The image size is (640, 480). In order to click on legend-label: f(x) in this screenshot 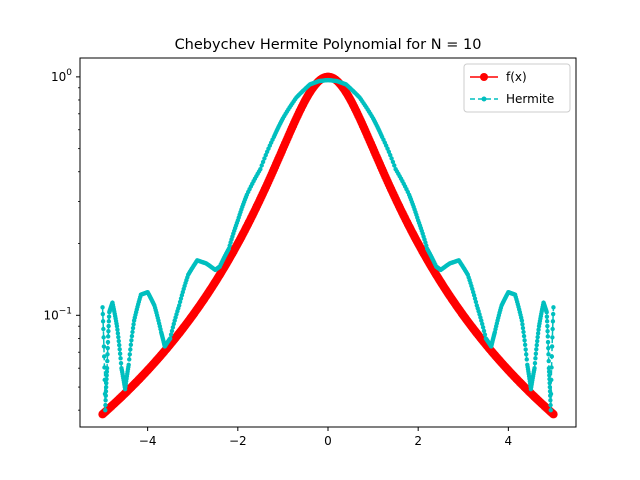, I will do `click(516, 77)`.